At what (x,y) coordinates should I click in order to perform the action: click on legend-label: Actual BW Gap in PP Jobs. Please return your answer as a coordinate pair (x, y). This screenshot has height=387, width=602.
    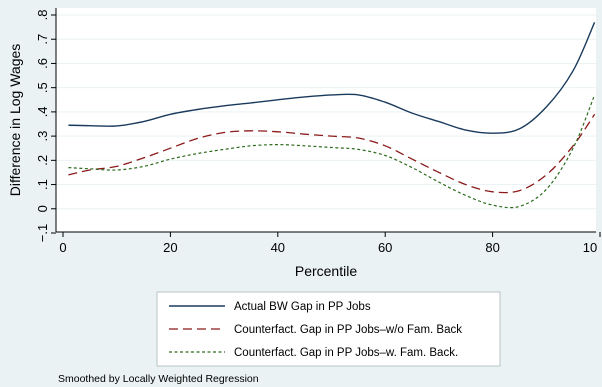
    Looking at the image, I should click on (302, 307).